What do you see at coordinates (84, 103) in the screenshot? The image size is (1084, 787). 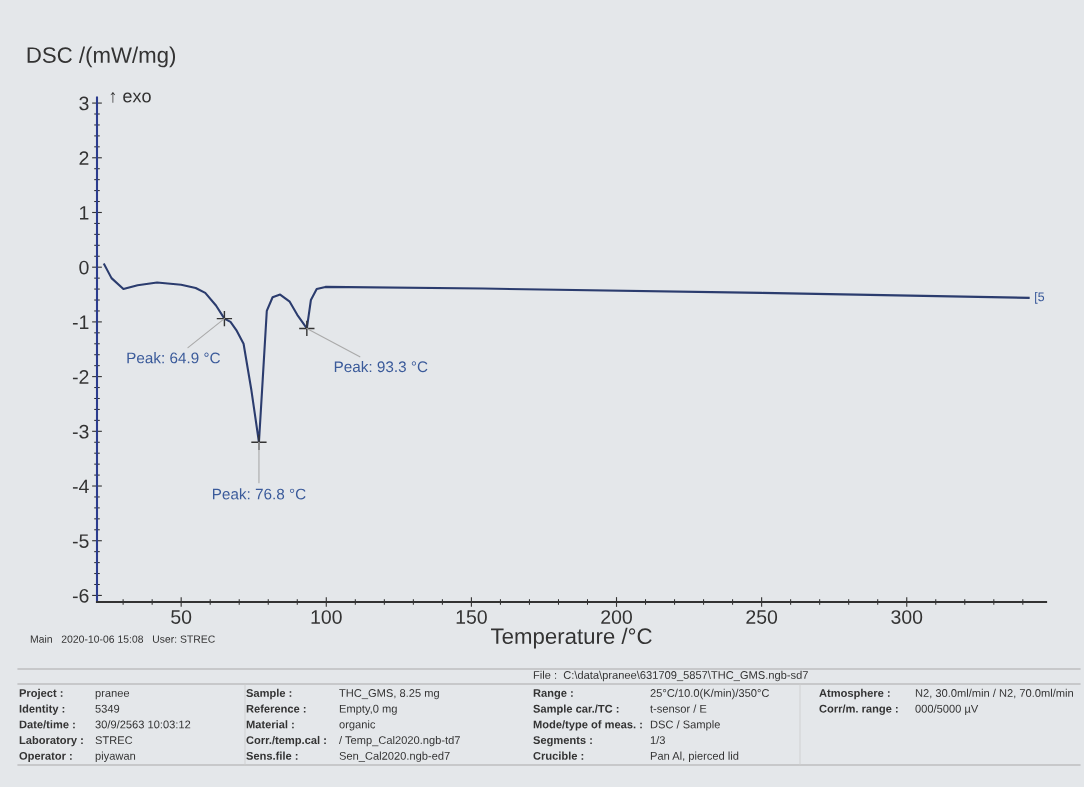 I see `y-tick-label: 3` at bounding box center [84, 103].